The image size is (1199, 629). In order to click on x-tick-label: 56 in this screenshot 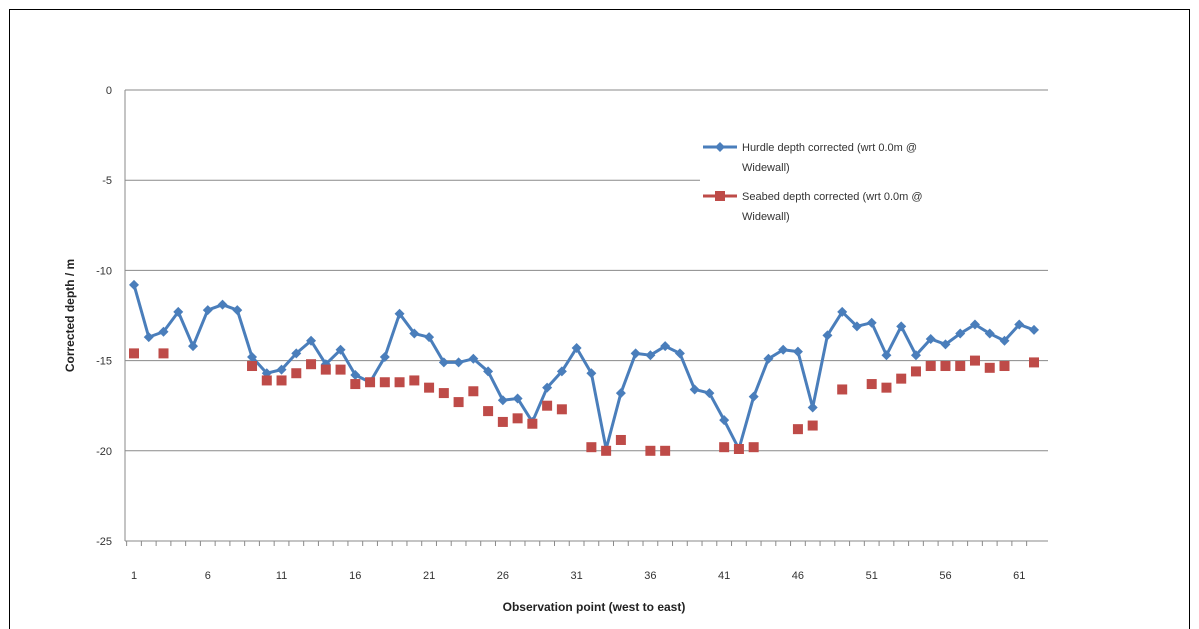, I will do `click(945, 576)`.